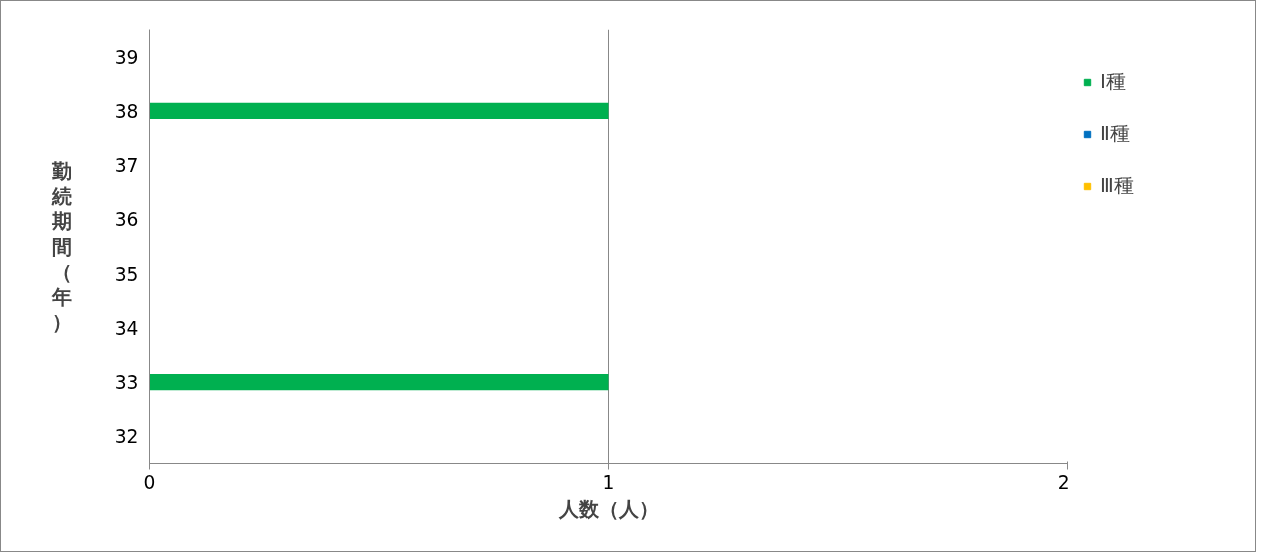 The width and height of the screenshot is (1268, 559). Describe the element at coordinates (1117, 185) in the screenshot. I see `legend-label: Ⅲ種` at that location.